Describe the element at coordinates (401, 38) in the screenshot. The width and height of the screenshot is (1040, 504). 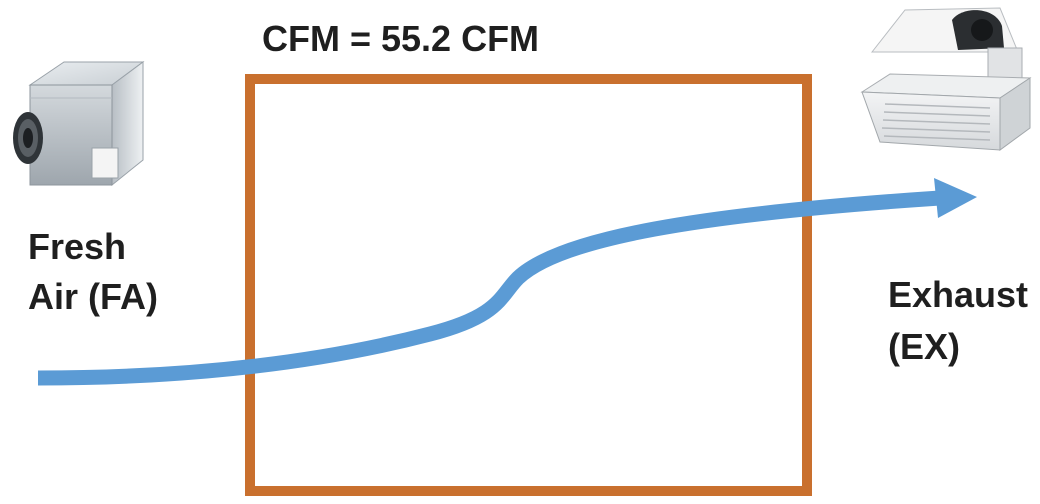
I see `flow-rate-label: CFM = 55.2 CFM` at that location.